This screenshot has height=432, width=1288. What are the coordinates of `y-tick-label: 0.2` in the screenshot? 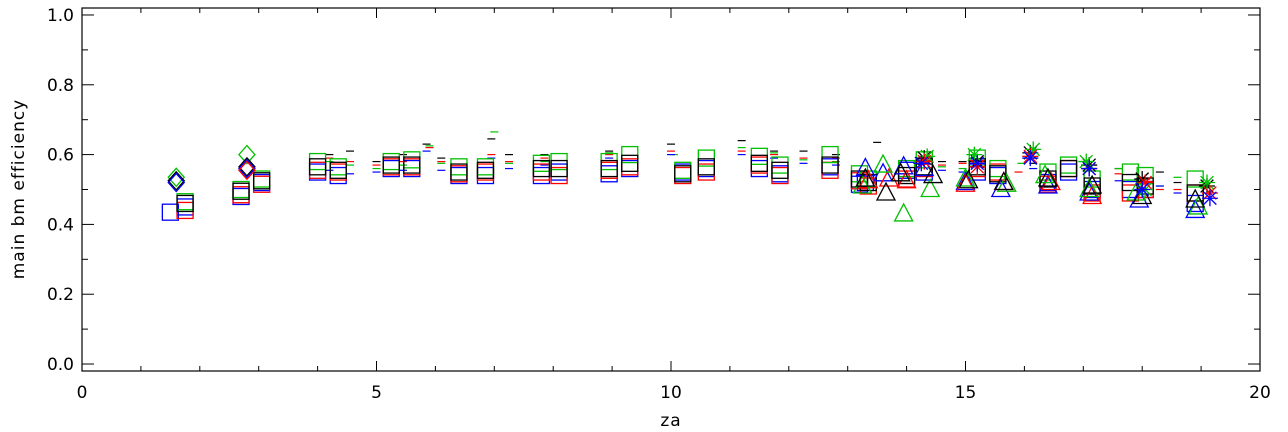 It's located at (60, 295).